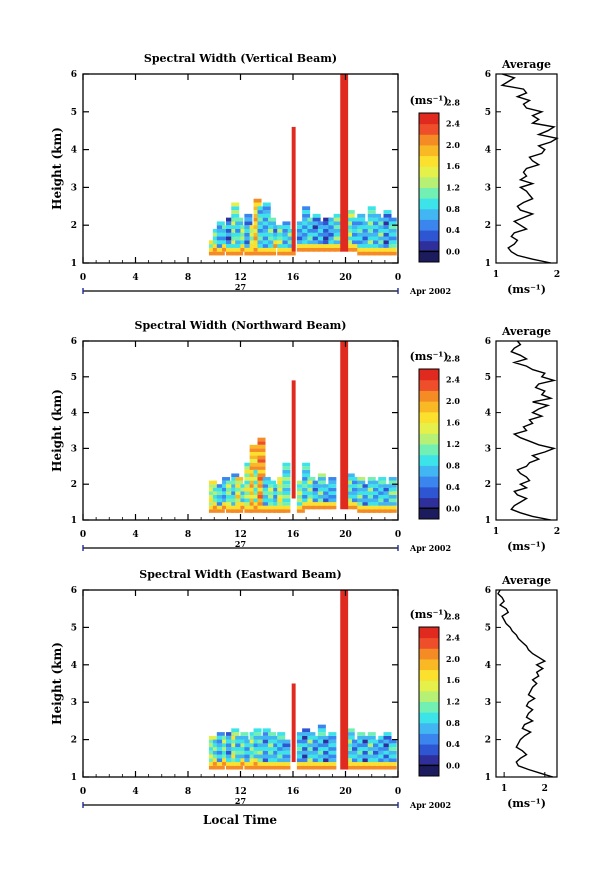 The height and width of the screenshot is (875, 611). I want to click on colorbar-tick-label: 1.6, so click(453, 680).